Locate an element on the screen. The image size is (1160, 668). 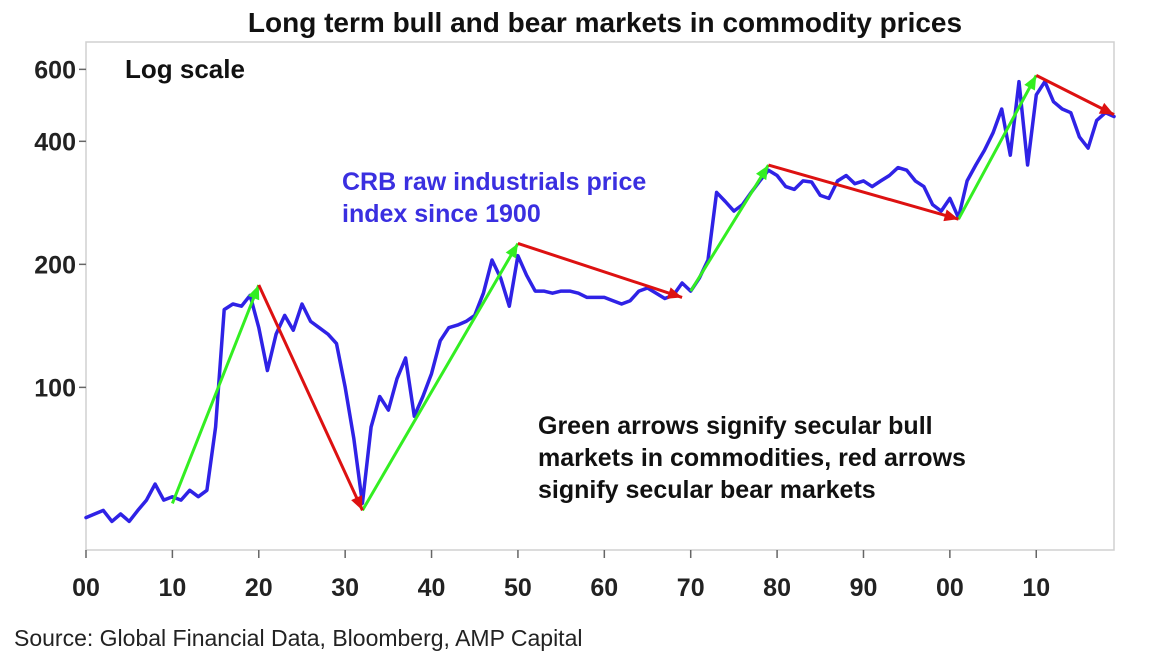
y-axis: 100 200 400 600 is located at coordinates (60, 229).